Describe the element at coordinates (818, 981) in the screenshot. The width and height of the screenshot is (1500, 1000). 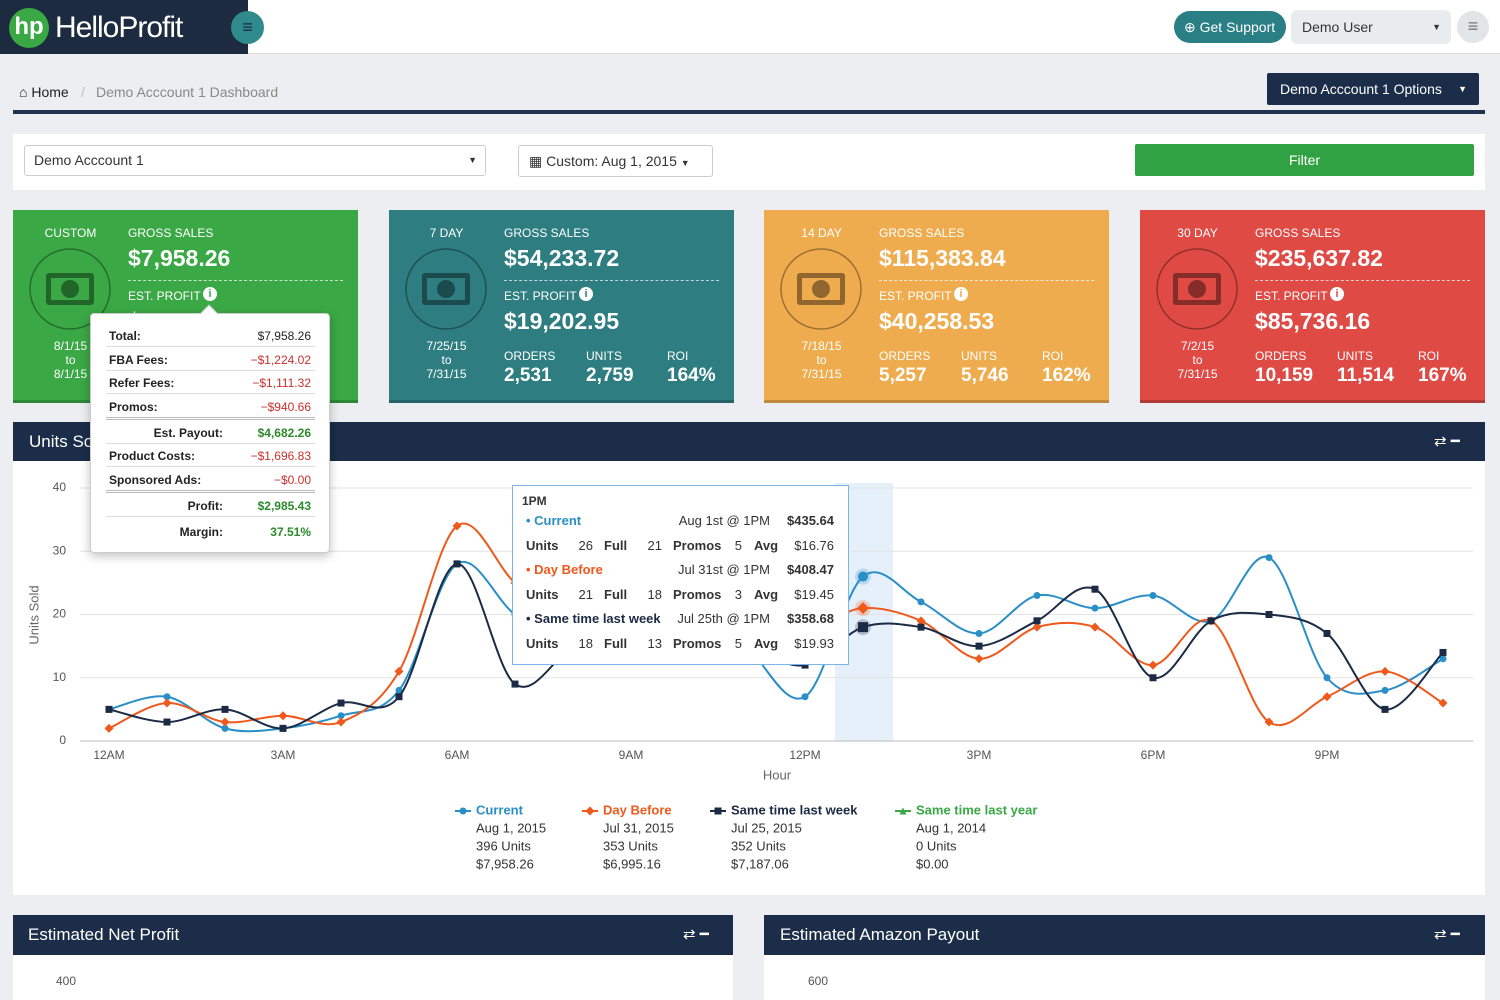
I see `y-tick-label: 600` at that location.